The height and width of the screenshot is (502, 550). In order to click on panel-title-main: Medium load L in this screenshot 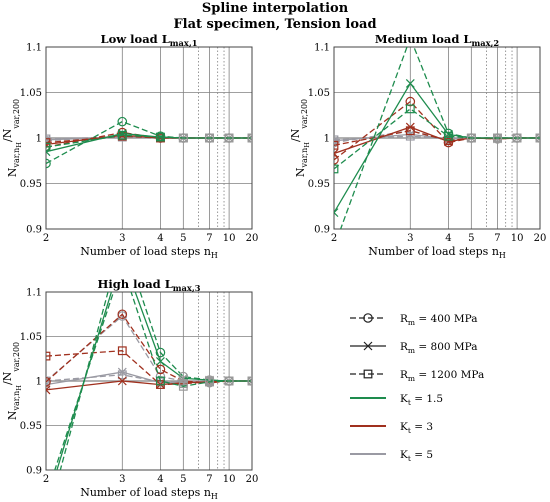, I will do `click(423, 39)`.